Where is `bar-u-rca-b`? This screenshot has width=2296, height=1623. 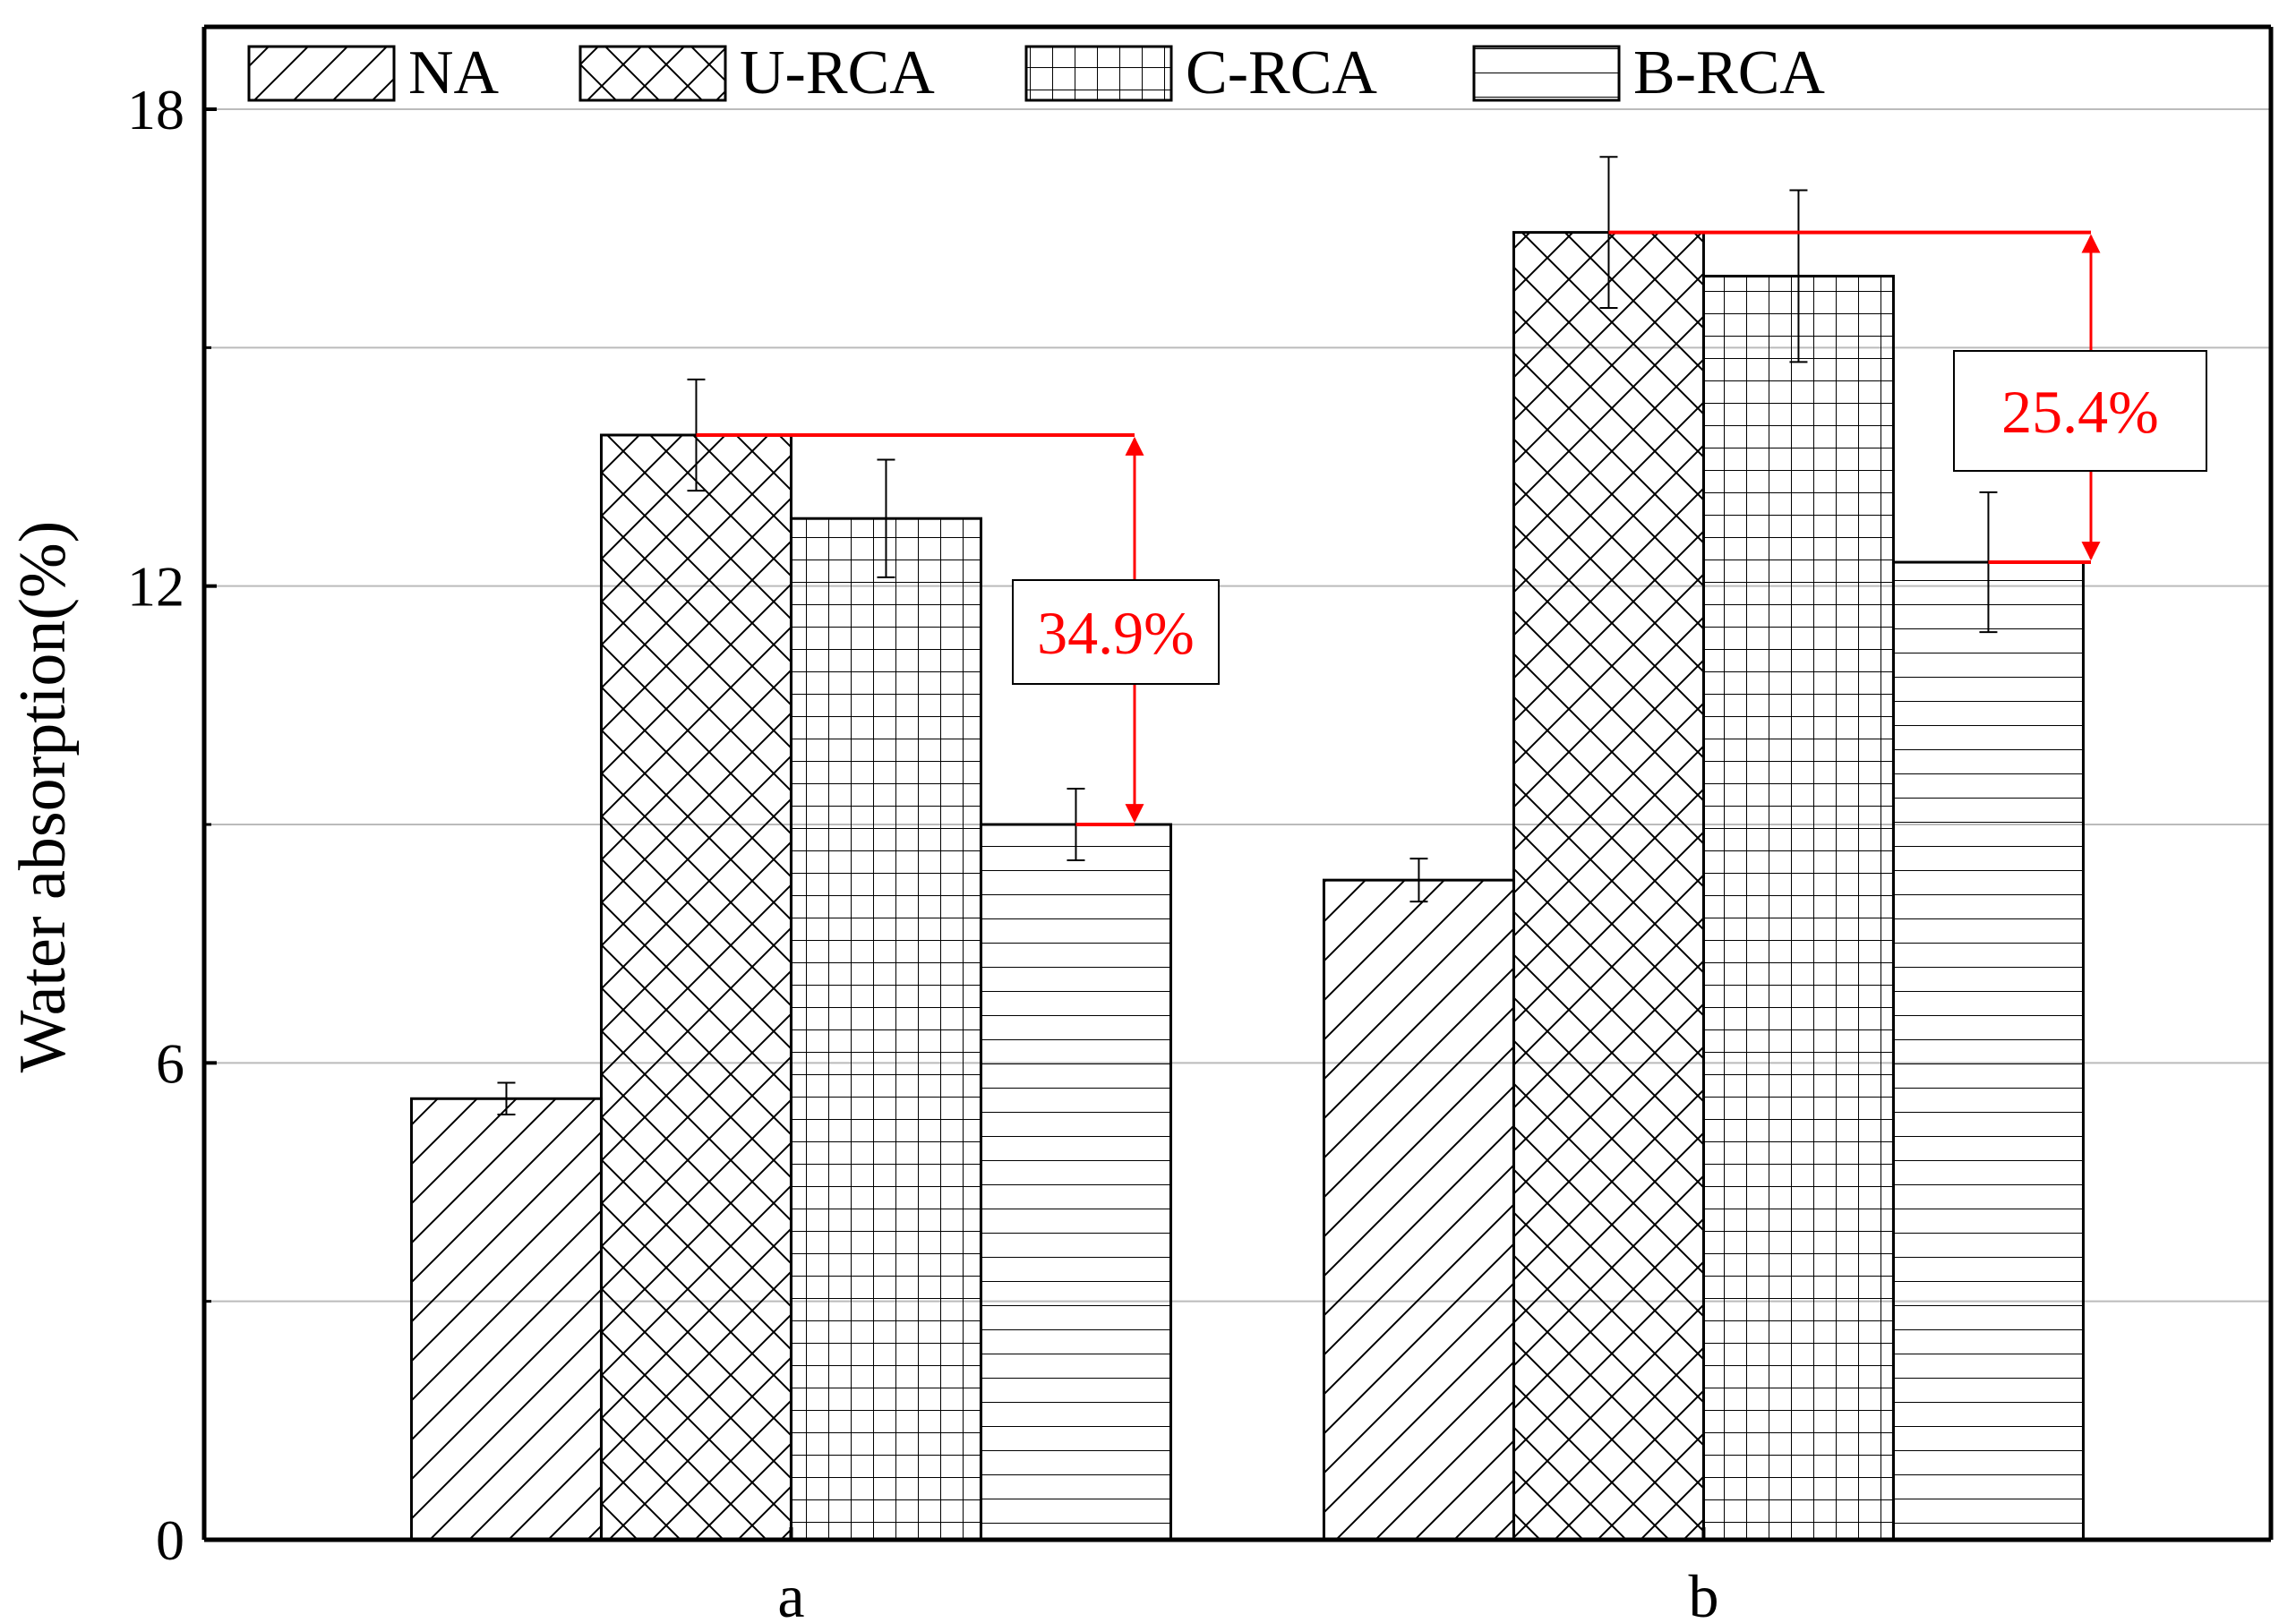
bar-u-rca-b is located at coordinates (1608, 886).